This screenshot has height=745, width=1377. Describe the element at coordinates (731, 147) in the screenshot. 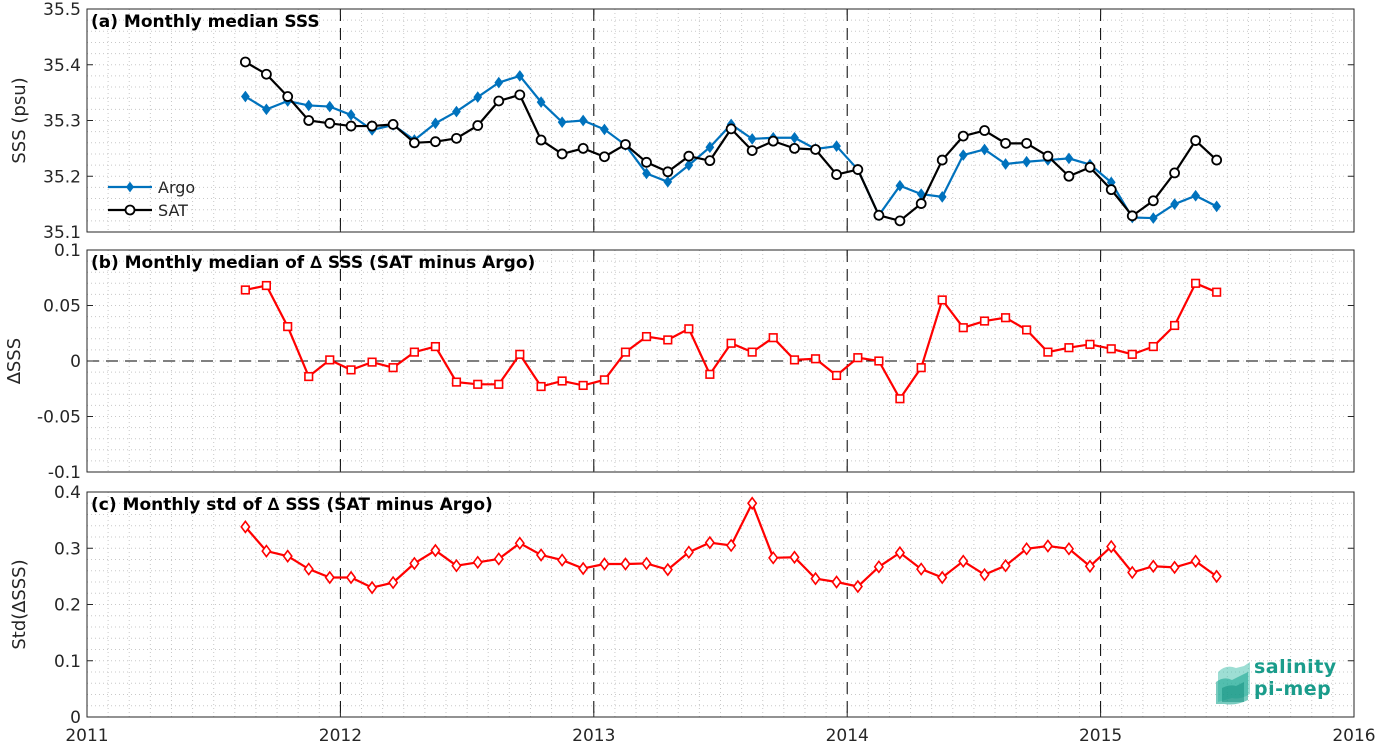

I see `series-argo` at that location.